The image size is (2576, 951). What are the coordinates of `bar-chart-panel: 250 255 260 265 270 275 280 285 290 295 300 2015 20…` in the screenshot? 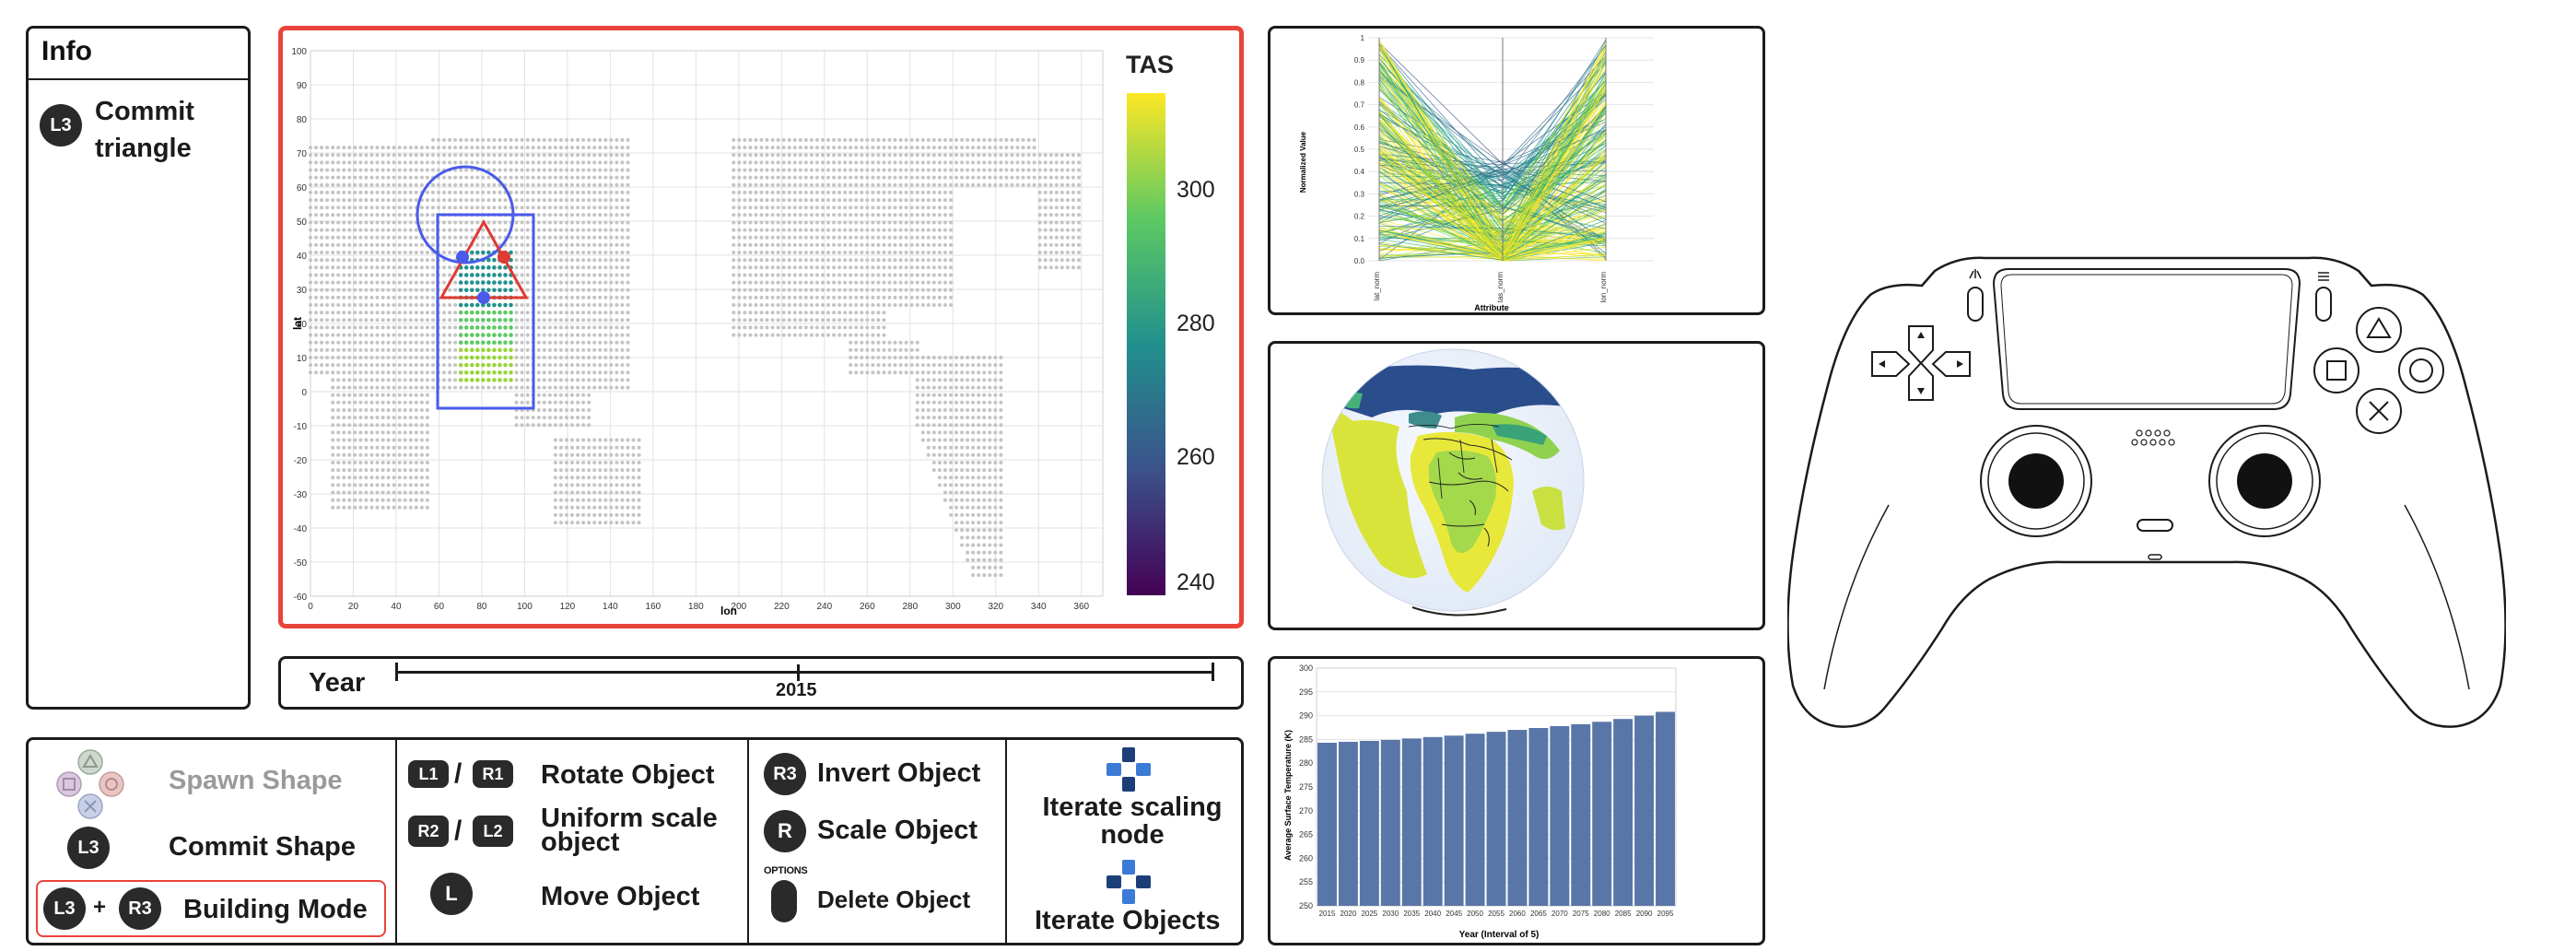 It's located at (1516, 800).